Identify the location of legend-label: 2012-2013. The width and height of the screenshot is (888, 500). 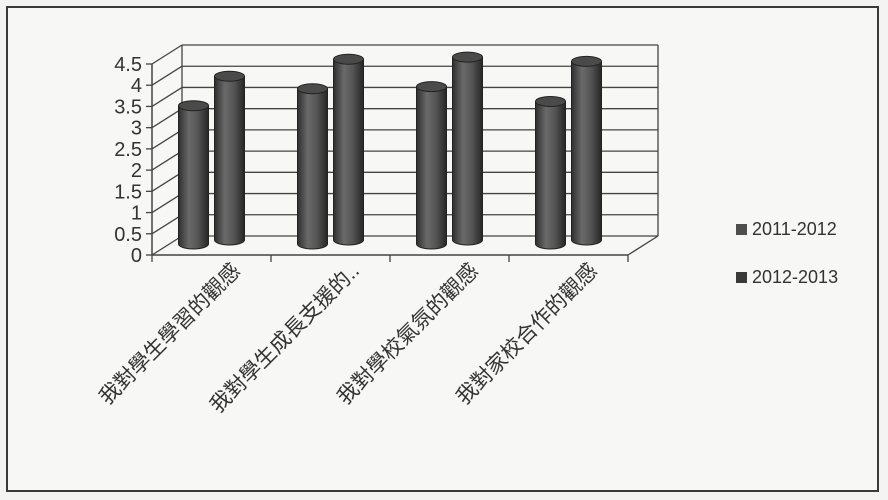
(795, 277).